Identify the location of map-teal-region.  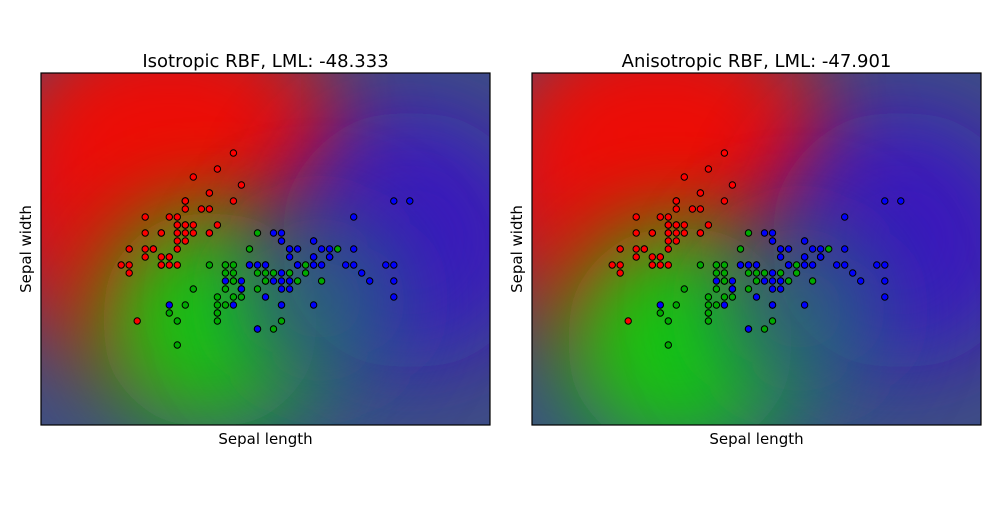
(800, 310).